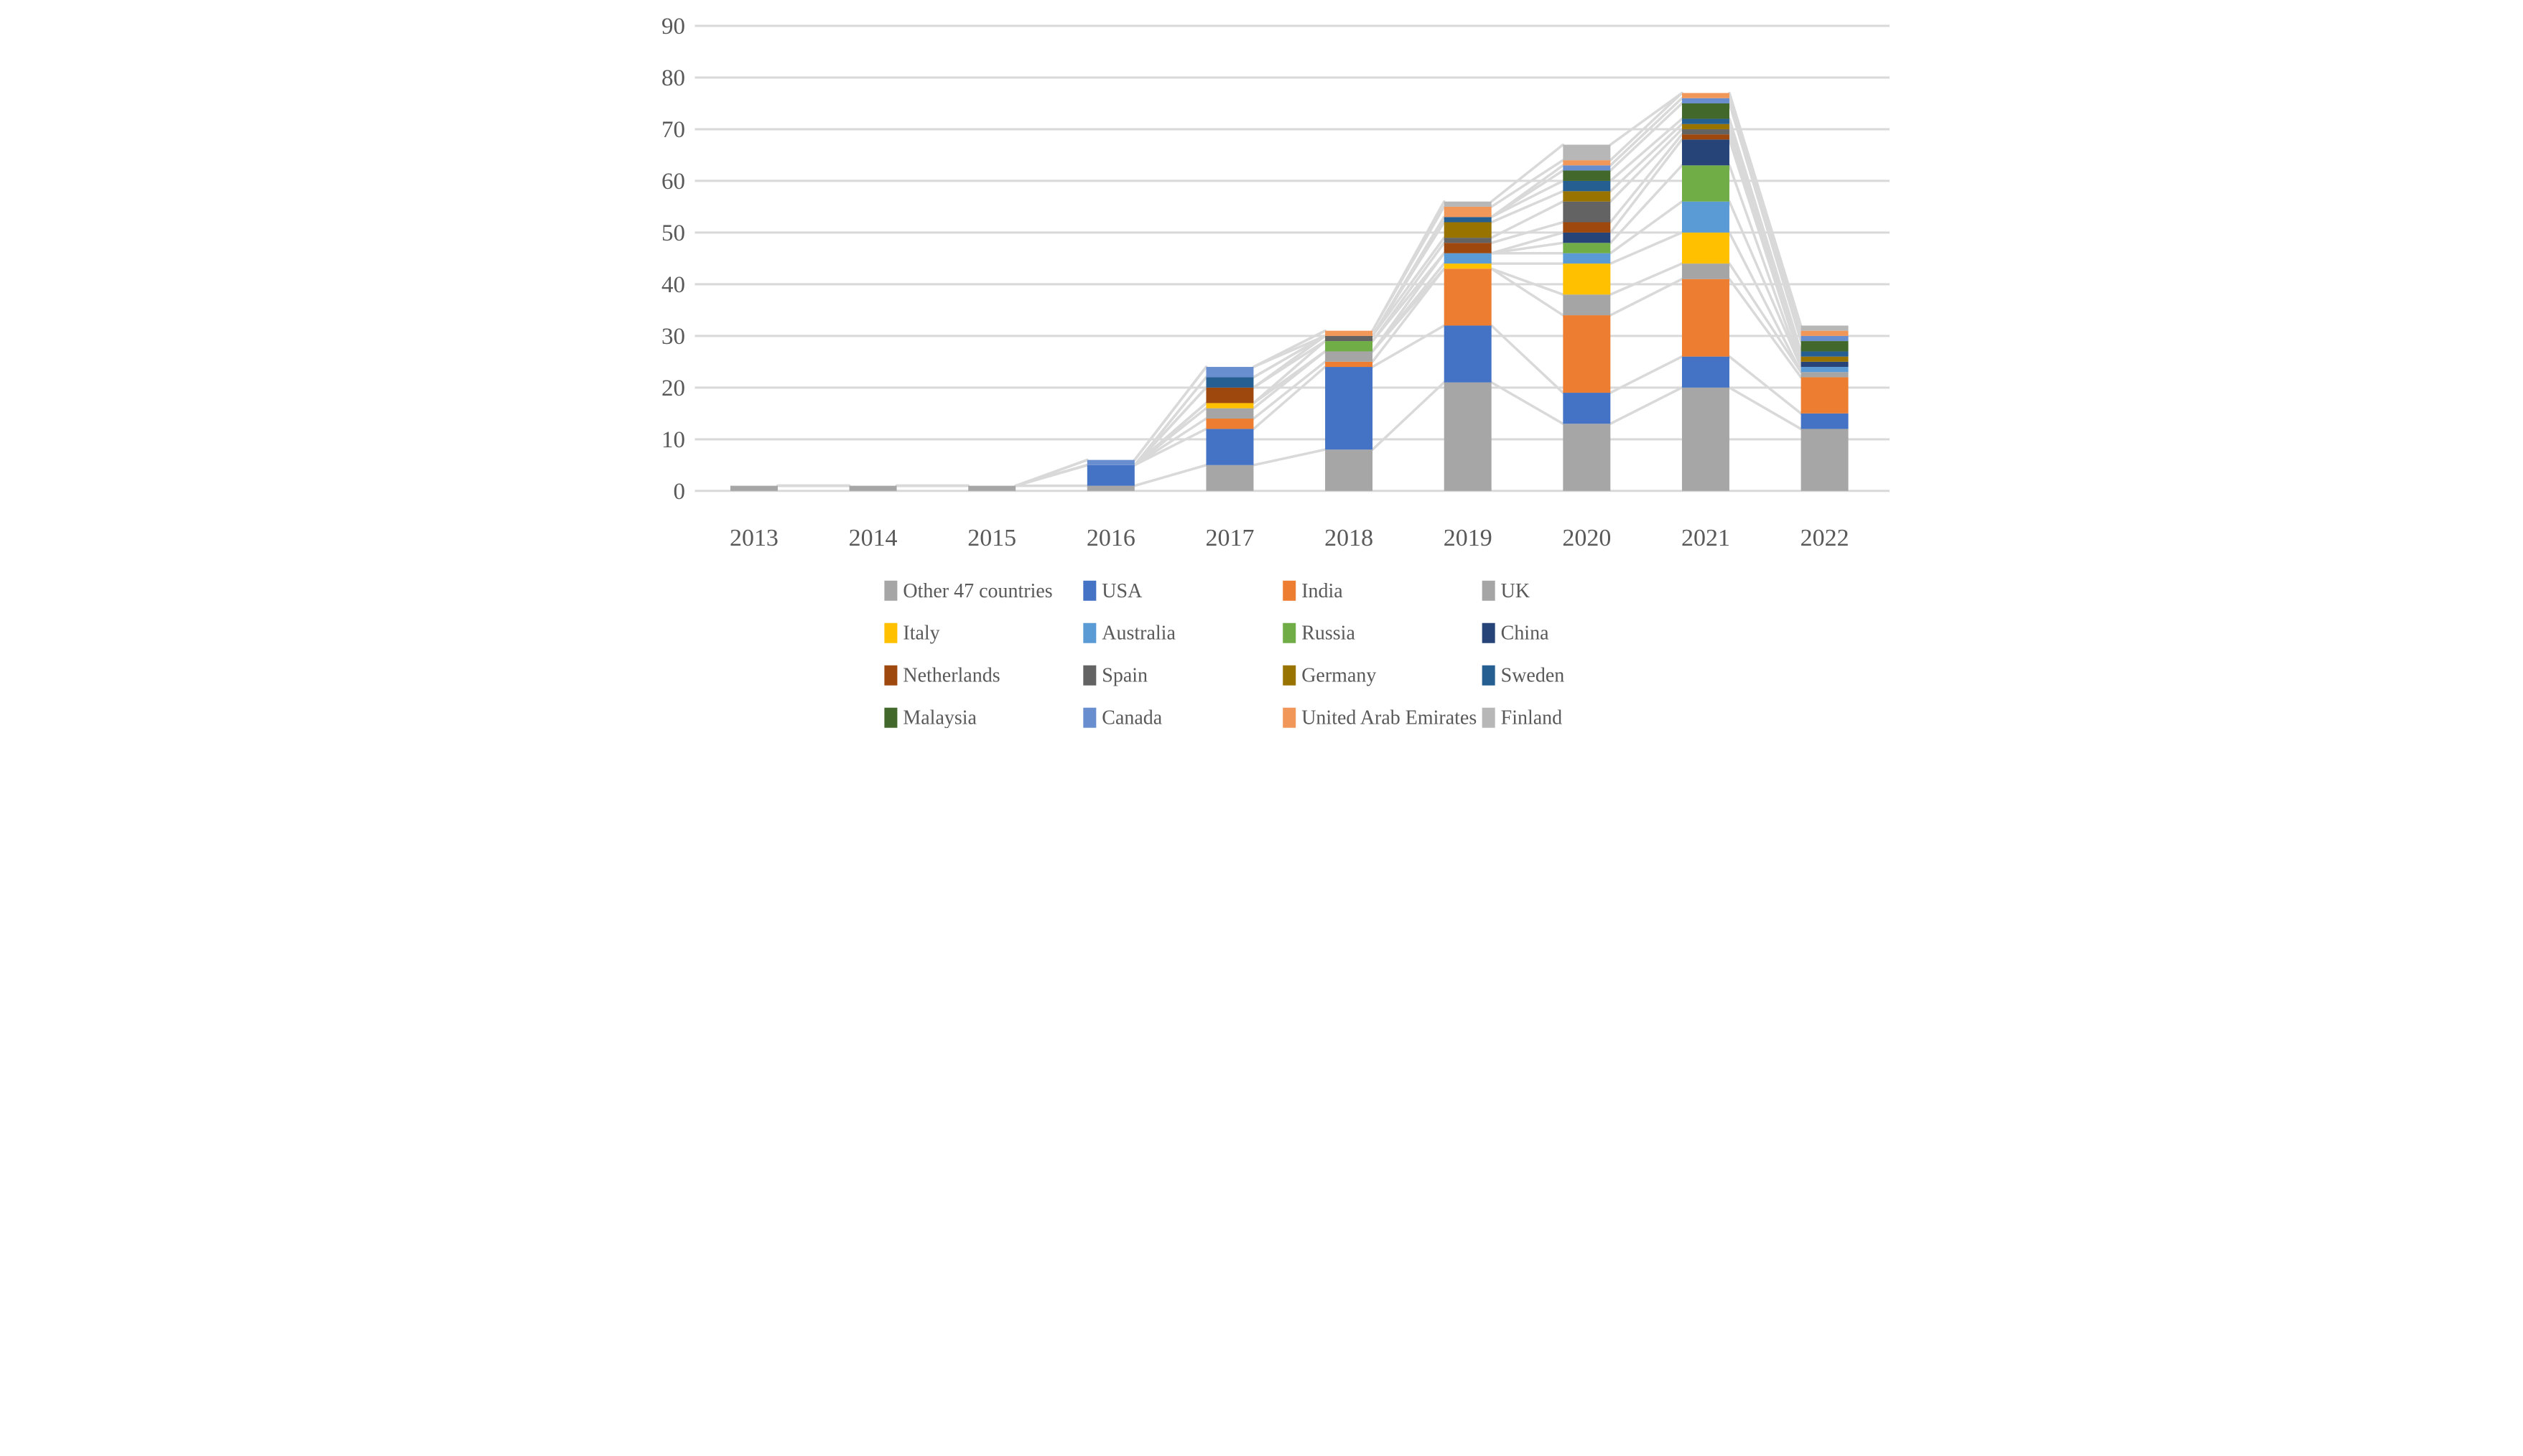  I want to click on x-axis-label-2020: 2020, so click(1586, 538).